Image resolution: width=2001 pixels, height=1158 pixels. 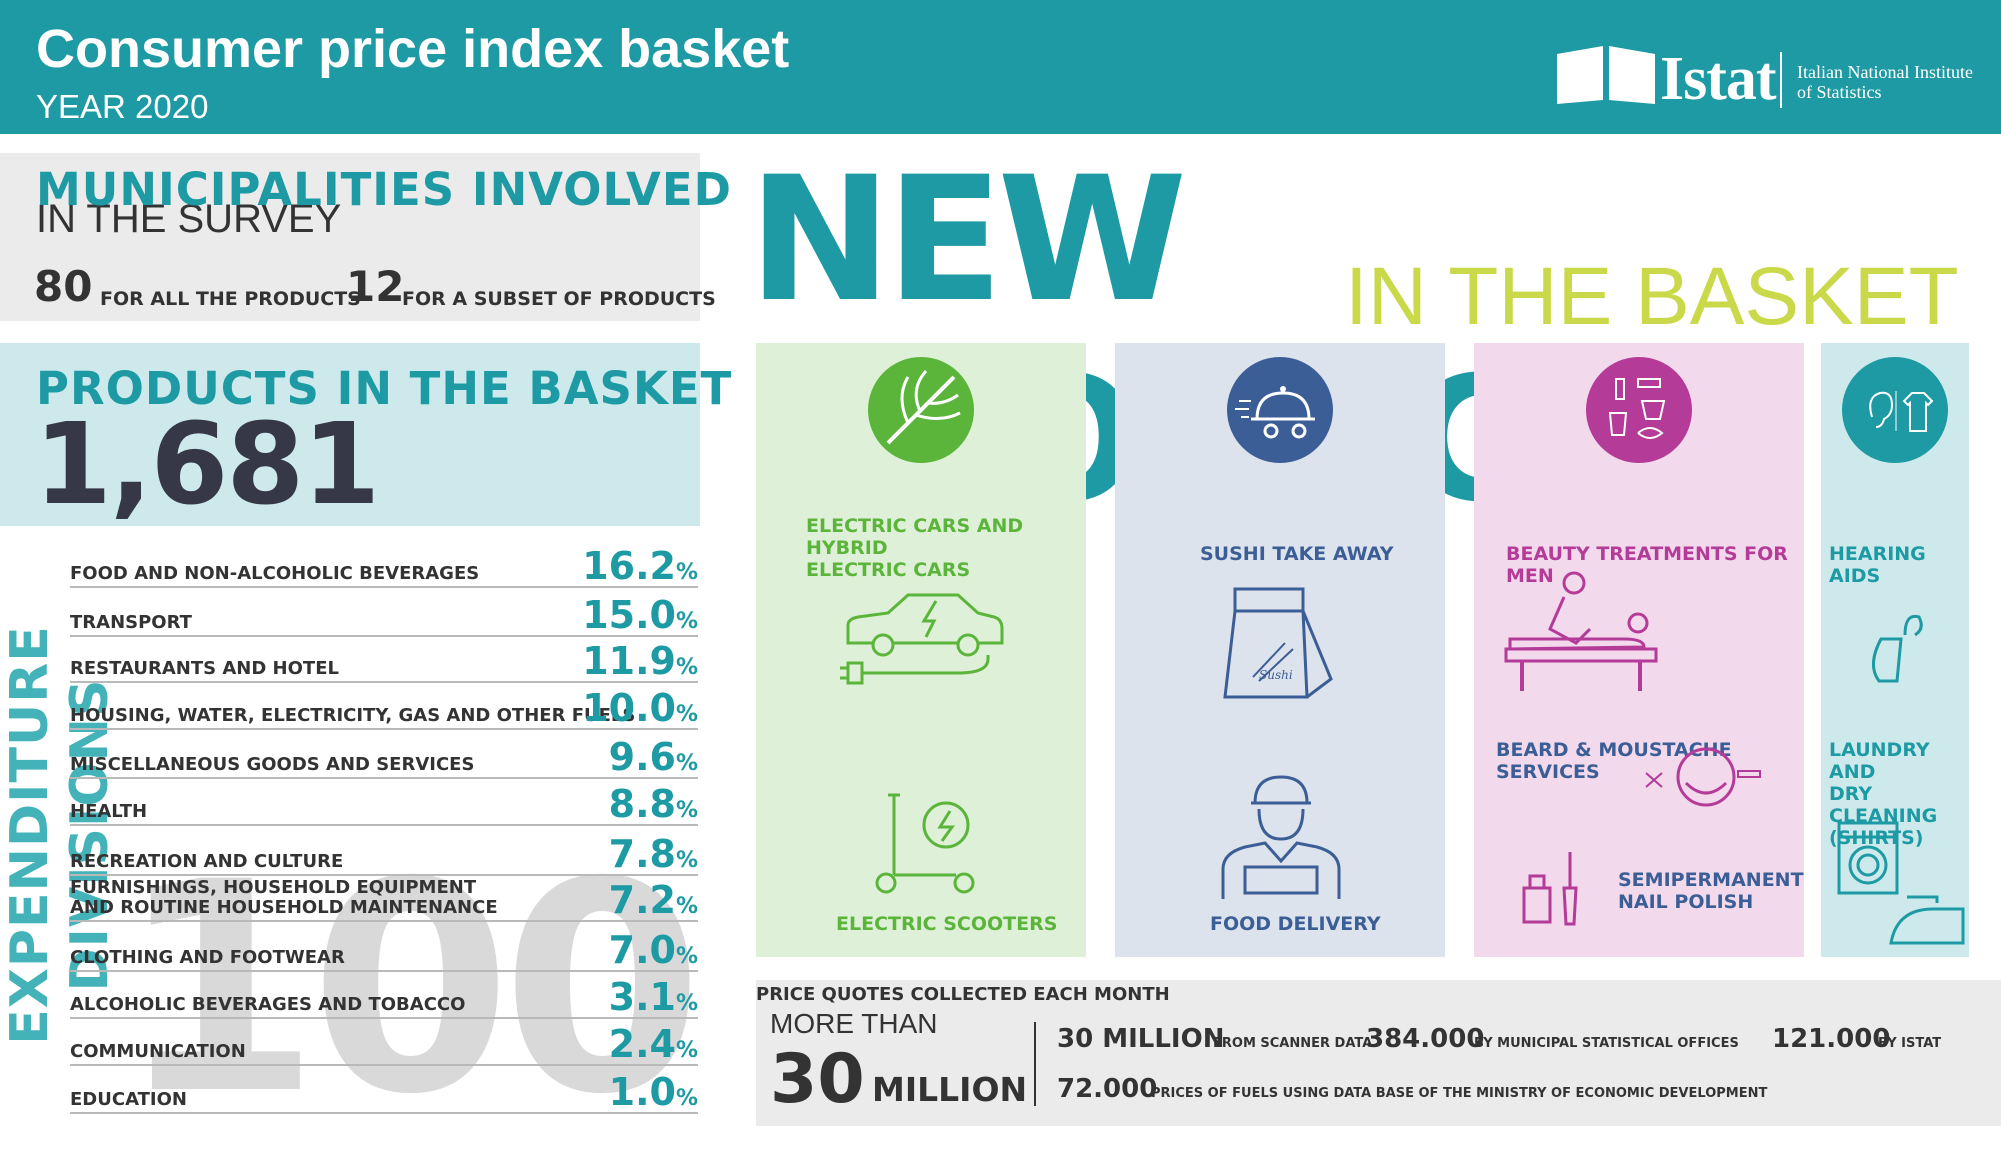 What do you see at coordinates (629, 661) in the screenshot?
I see `expenditure-value-number: 11.9` at bounding box center [629, 661].